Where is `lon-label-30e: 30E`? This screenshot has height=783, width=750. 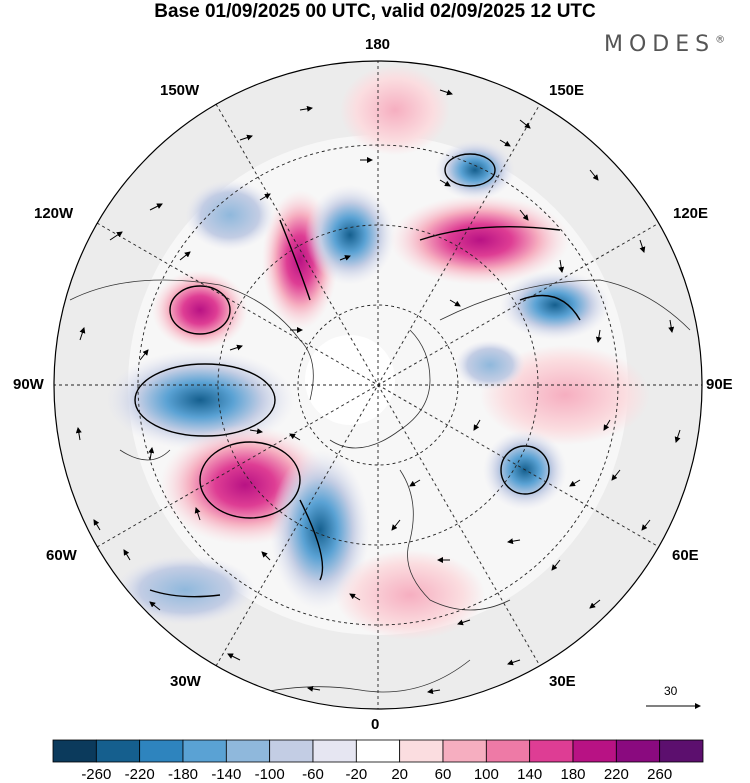 lon-label-30e: 30E is located at coordinates (562, 681).